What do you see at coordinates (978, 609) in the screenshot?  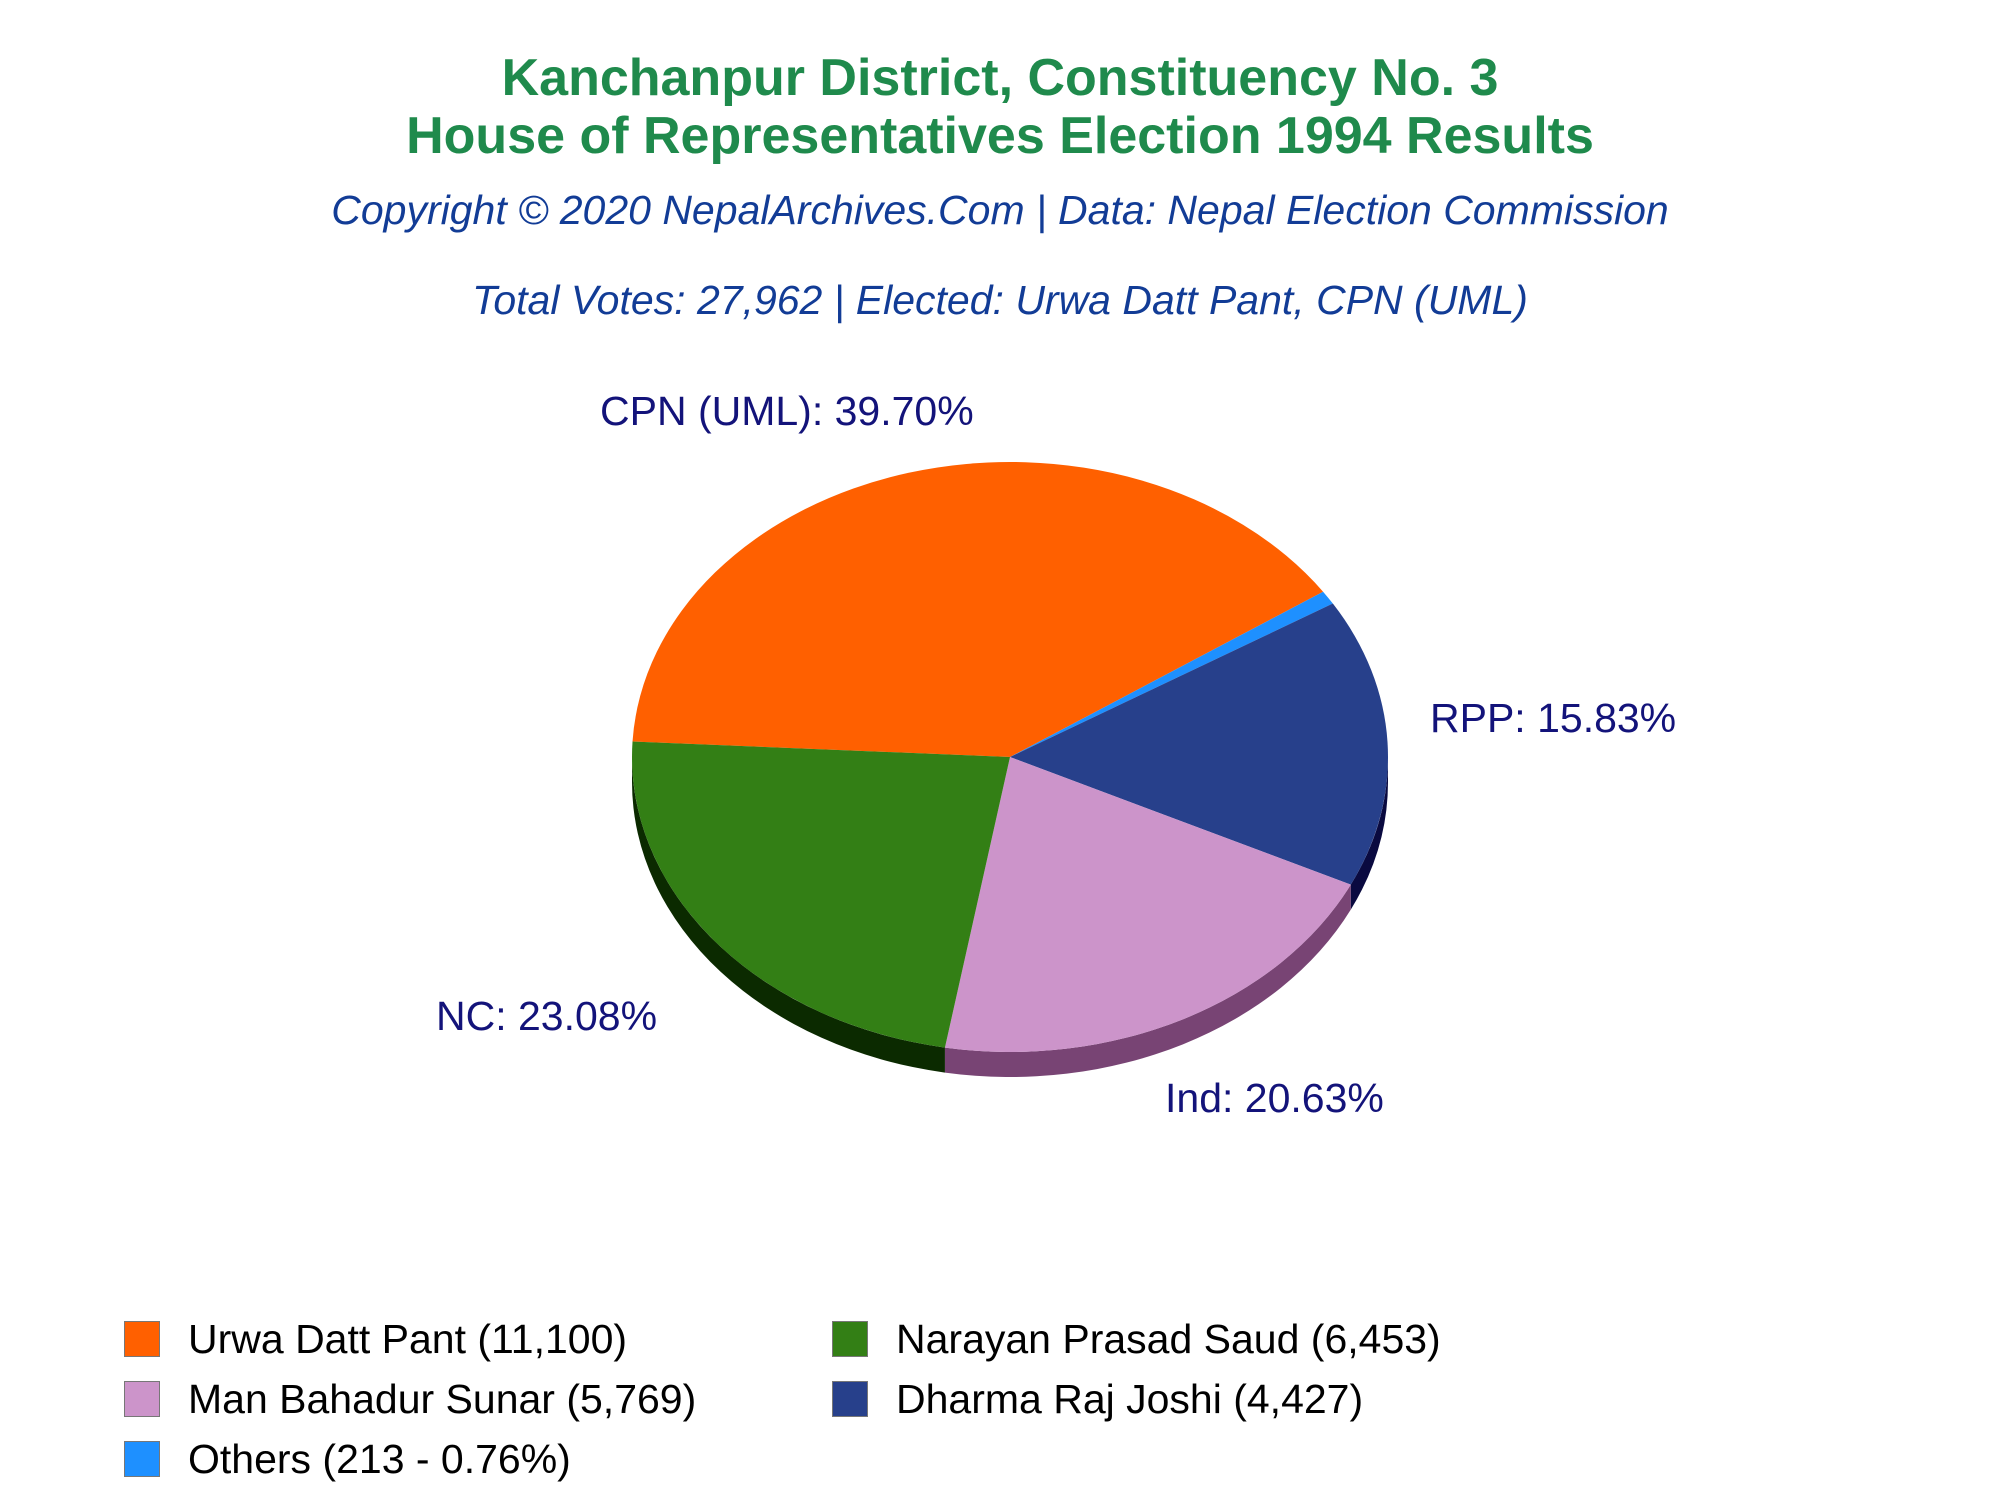 I see `slice-0-top` at bounding box center [978, 609].